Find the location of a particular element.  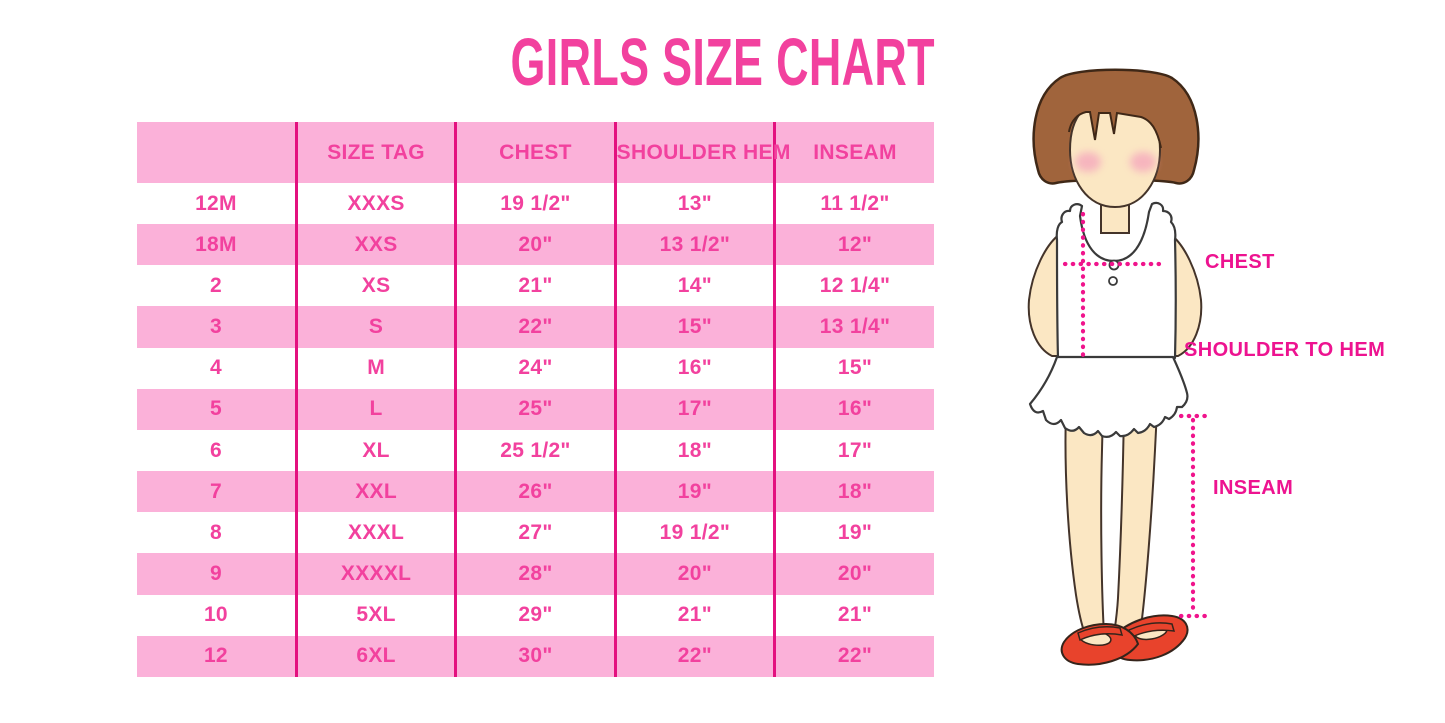

table-cell: 29" is located at coordinates (535, 615).